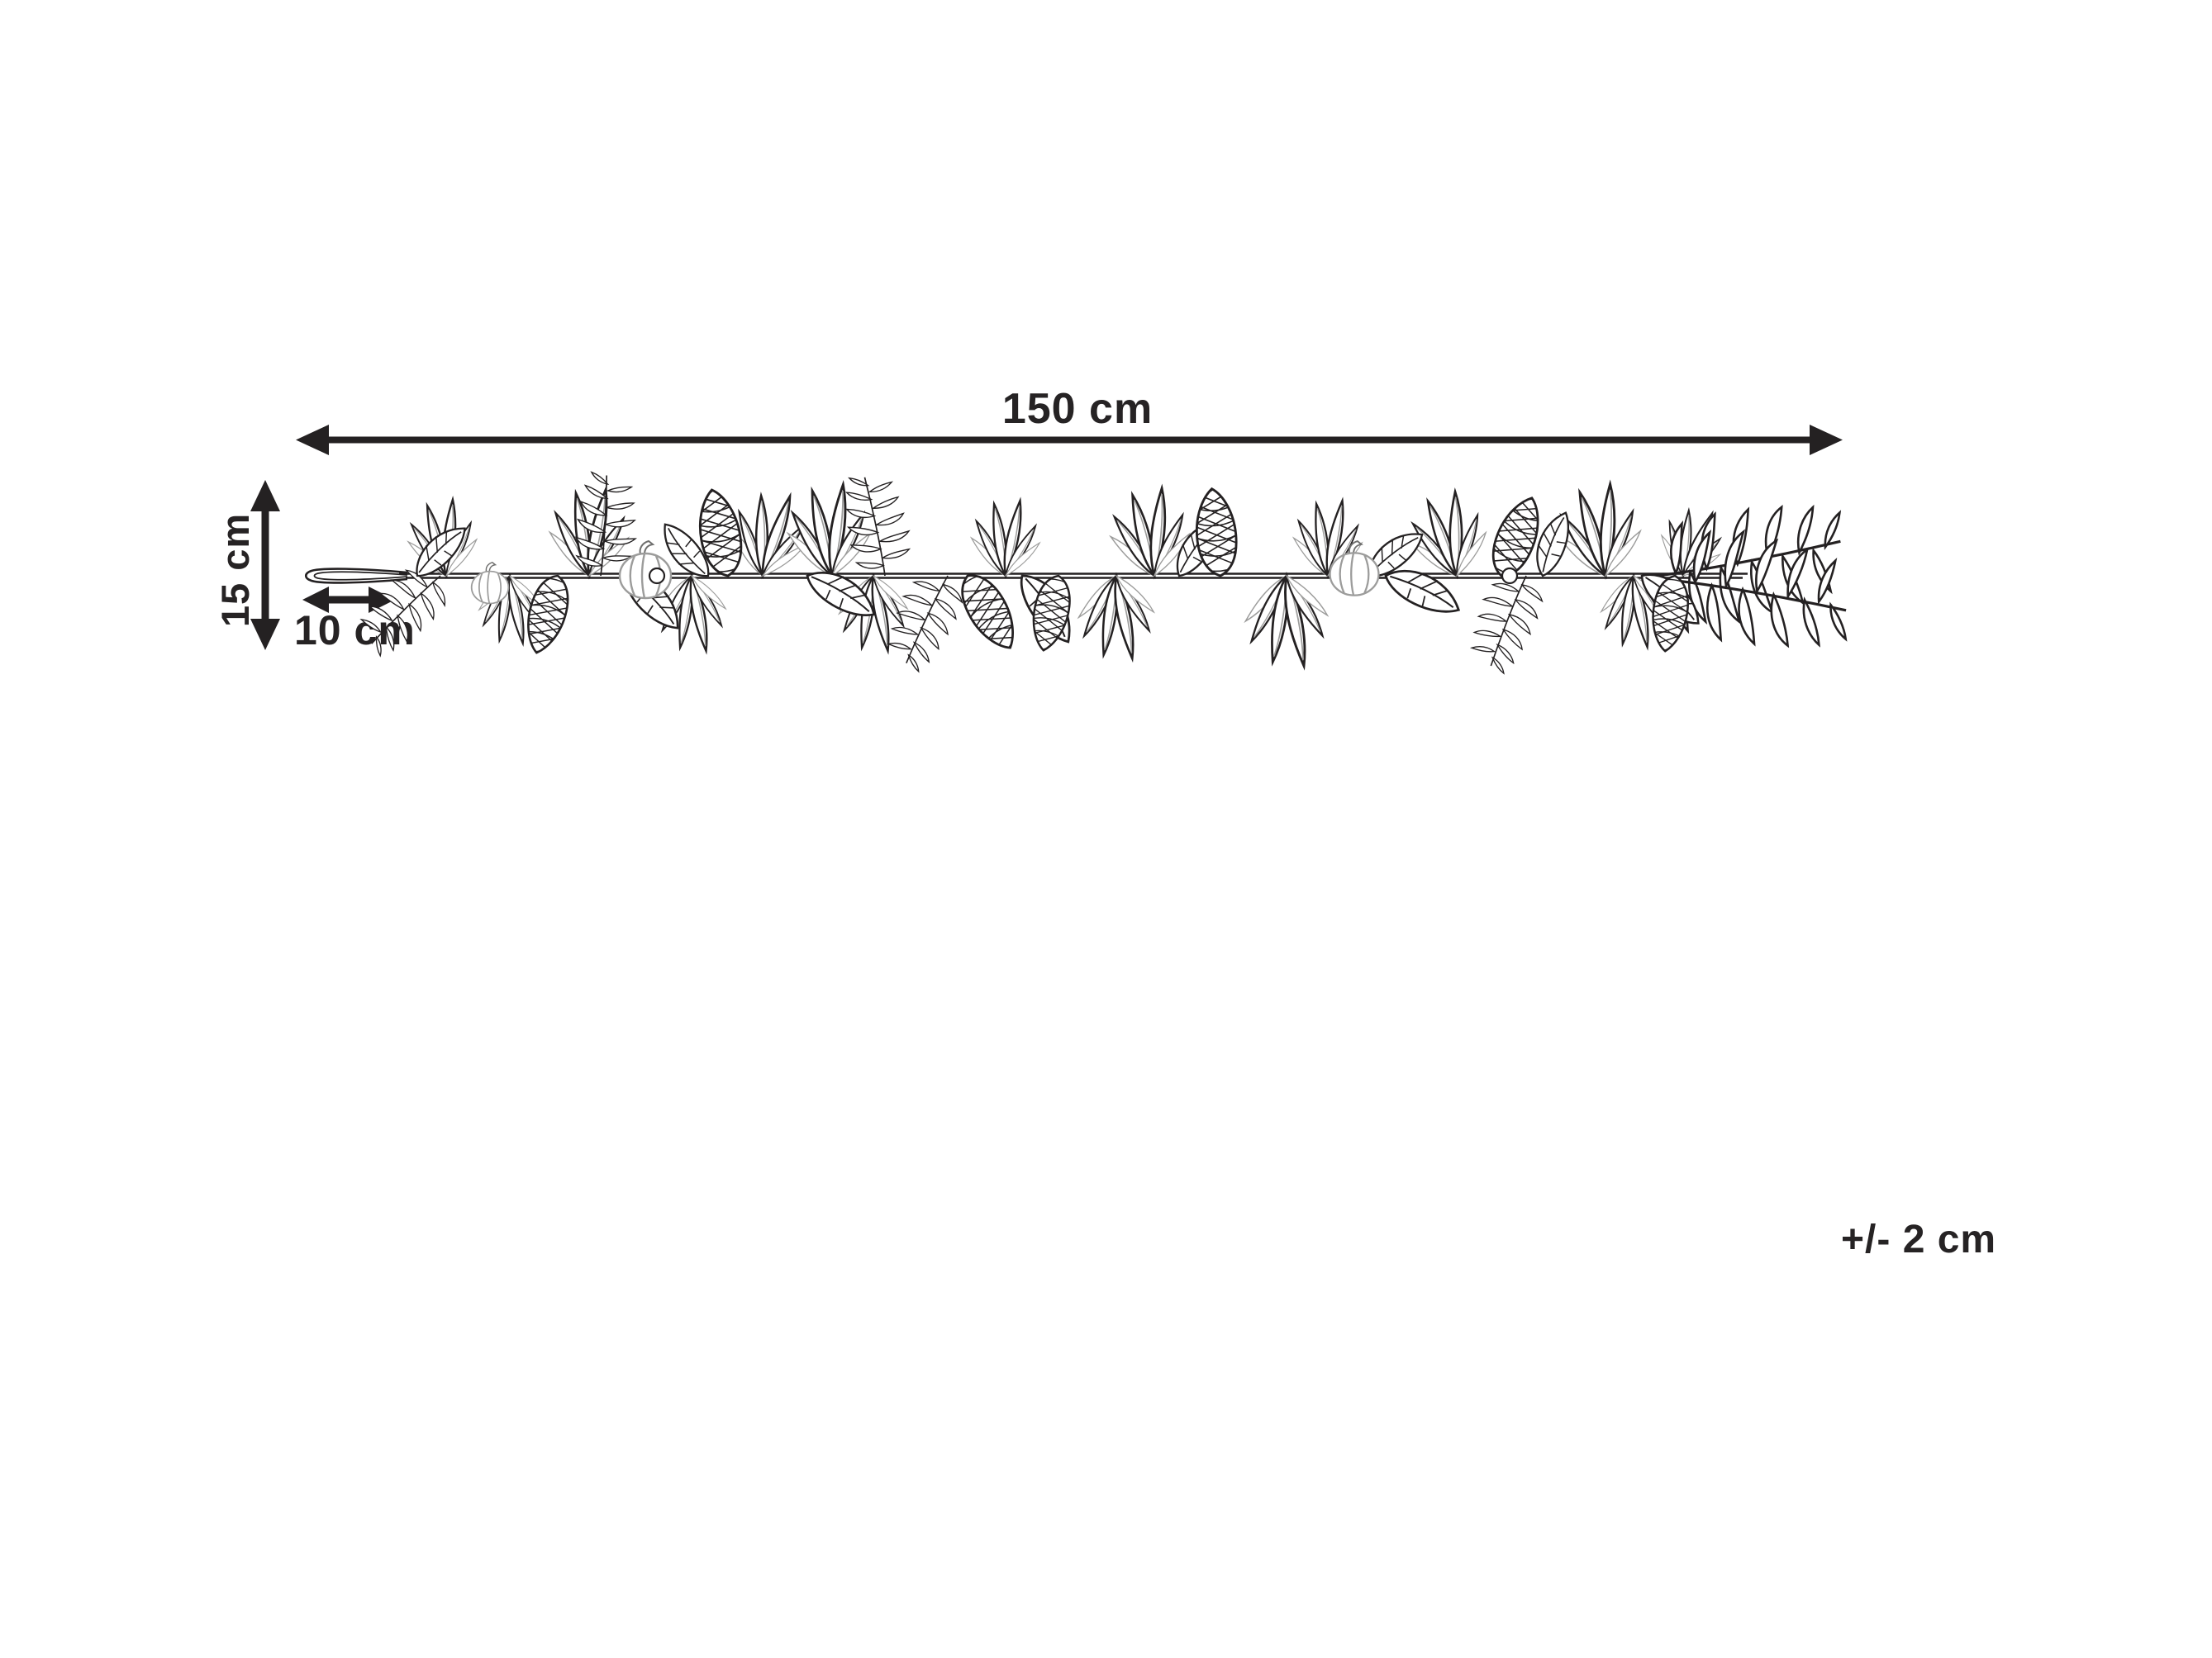 This screenshot has height=1658, width=2212. I want to click on garland-illustration, so click(1078, 580).